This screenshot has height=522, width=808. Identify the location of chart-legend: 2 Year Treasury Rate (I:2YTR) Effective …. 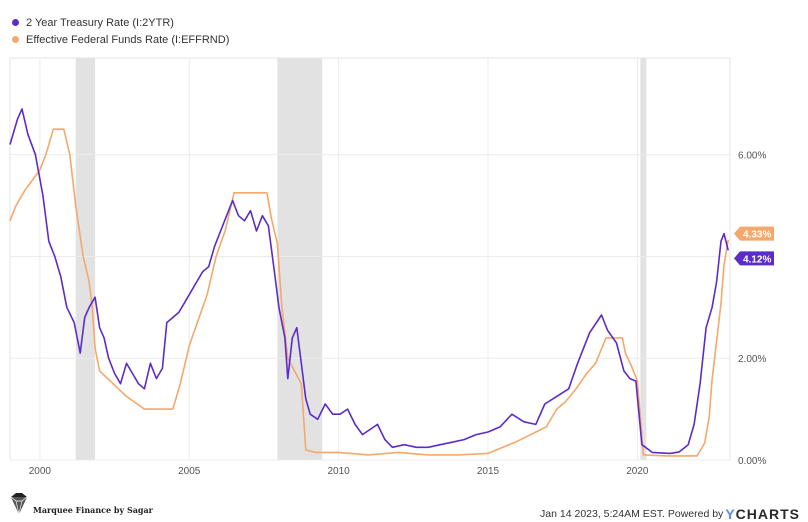
(120, 31).